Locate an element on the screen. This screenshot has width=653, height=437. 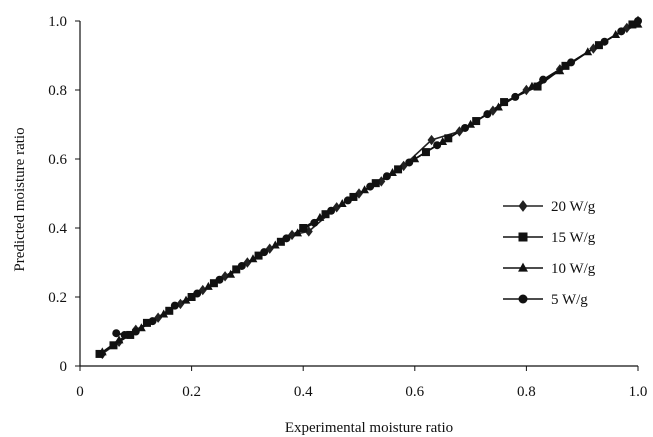
x-axis-ticks: 0 0.2 0.4 0.6 0.8 1.0 is located at coordinates (361, 383).